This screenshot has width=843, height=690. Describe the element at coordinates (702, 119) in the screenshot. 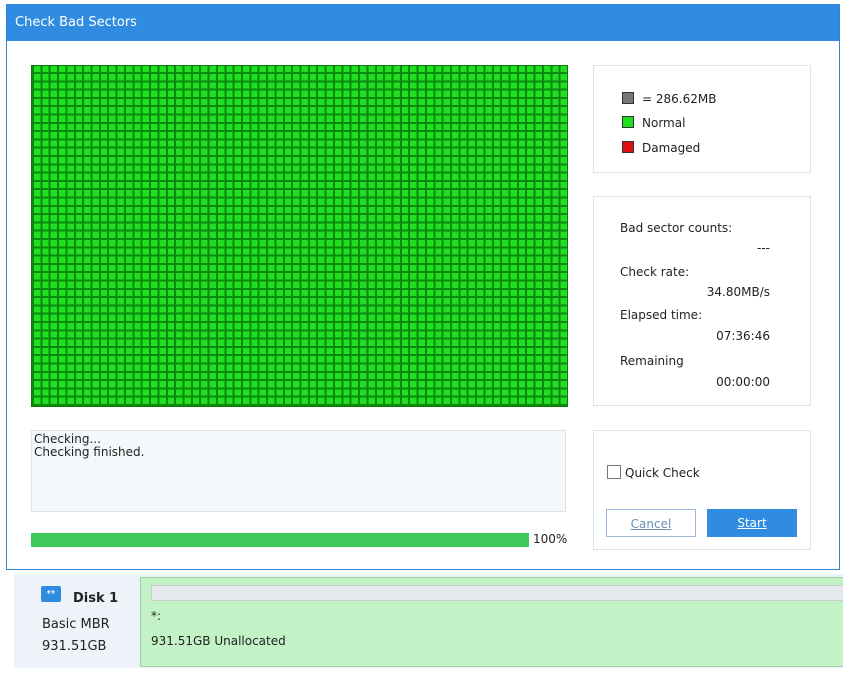

I see `legend-panel: = 286.62MB Normal Damaged` at that location.